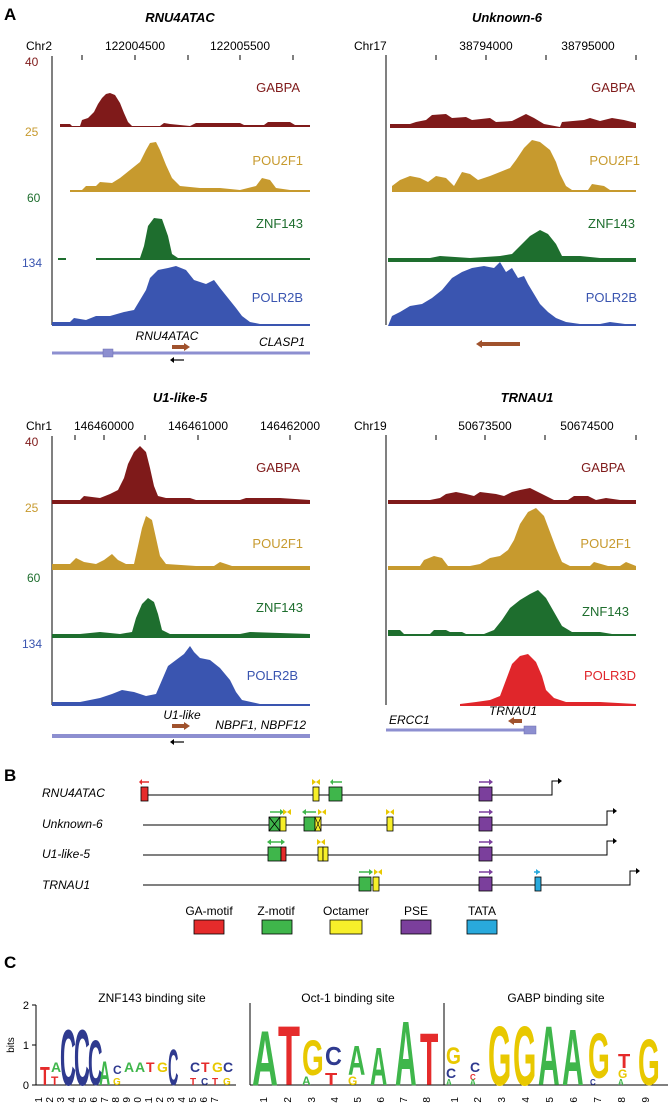 This screenshot has height=1103, width=672. What do you see at coordinates (181, 618) in the screenshot?
I see `znf143-signal-track` at bounding box center [181, 618].